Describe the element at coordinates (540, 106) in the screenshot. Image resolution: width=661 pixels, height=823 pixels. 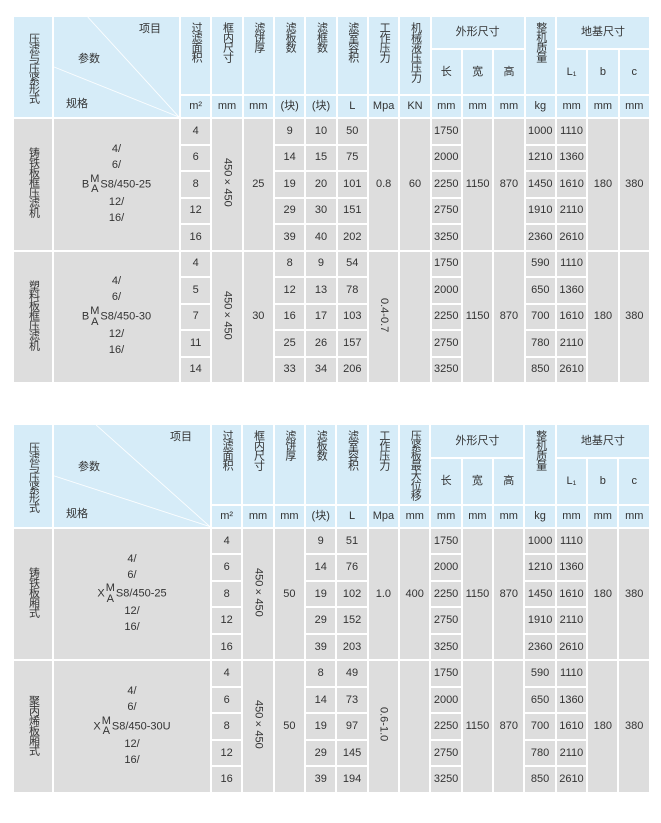
I see `unit-label: kg` at that location.